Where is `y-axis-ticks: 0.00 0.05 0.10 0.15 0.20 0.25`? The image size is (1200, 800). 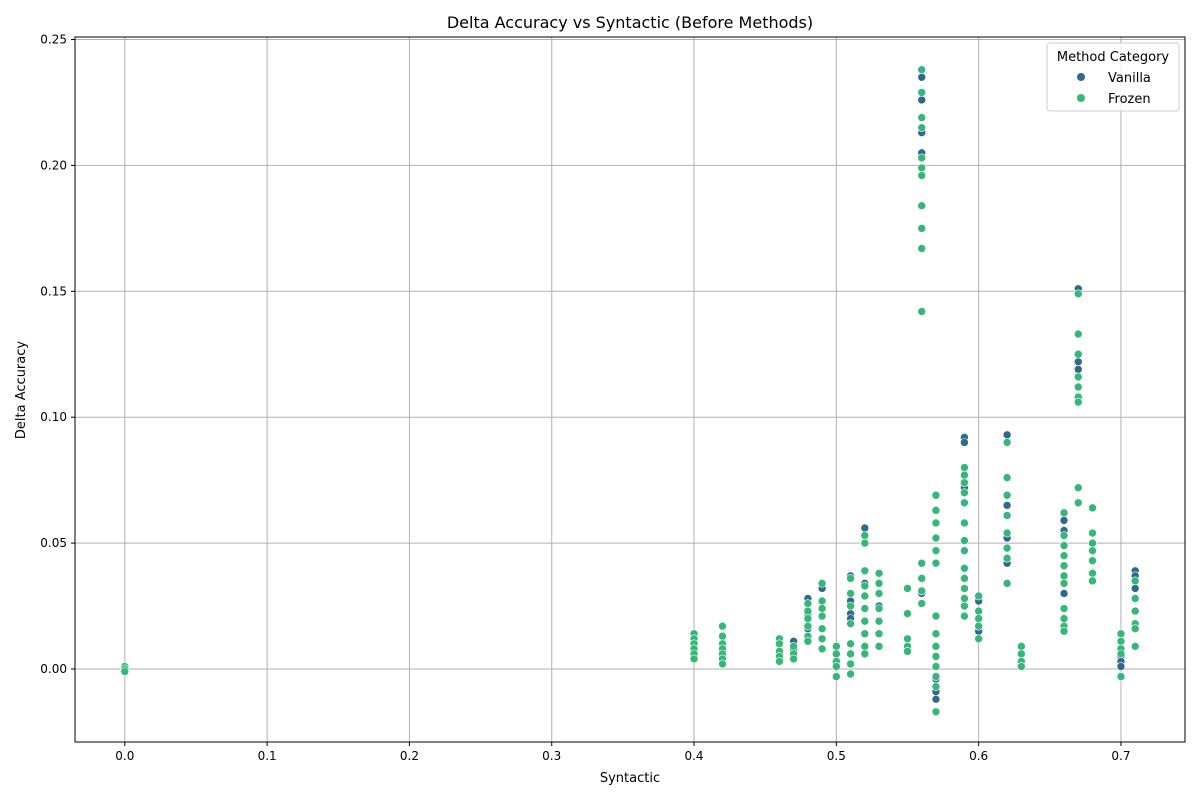 y-axis-ticks: 0.00 0.05 0.10 0.15 0.20 0.25 is located at coordinates (57, 354).